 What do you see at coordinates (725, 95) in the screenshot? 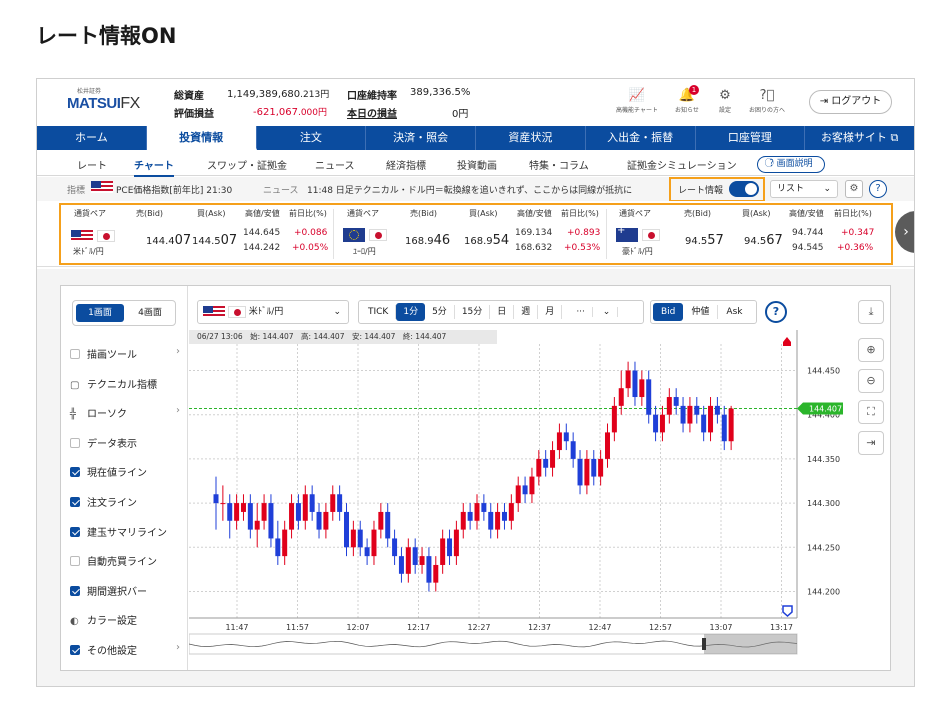
I see `gear-icon: ⚙` at bounding box center [725, 95].